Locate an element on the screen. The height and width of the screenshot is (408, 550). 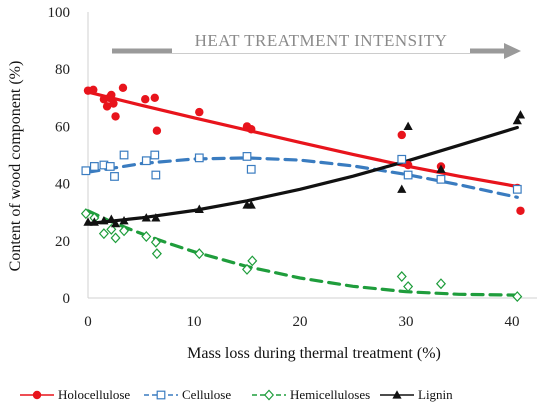
legend-marker-cellulose is located at coordinates (161, 395).